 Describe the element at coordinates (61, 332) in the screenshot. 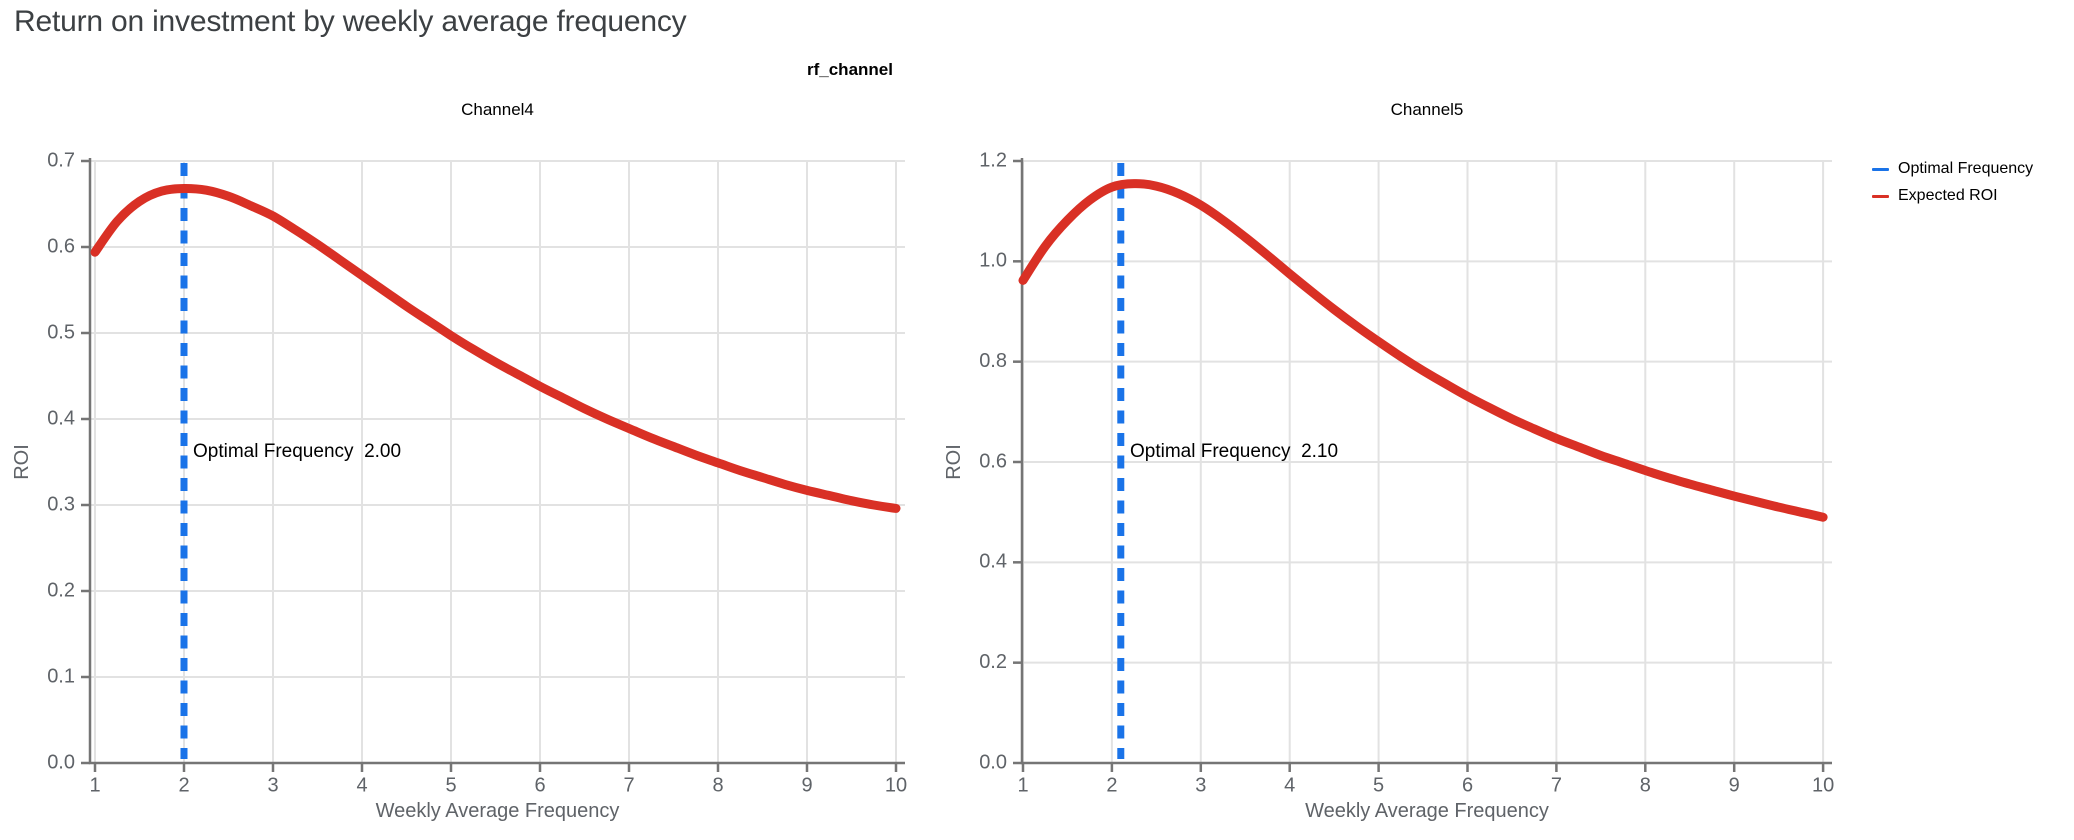

I see `y-tick-label: 0.5` at that location.